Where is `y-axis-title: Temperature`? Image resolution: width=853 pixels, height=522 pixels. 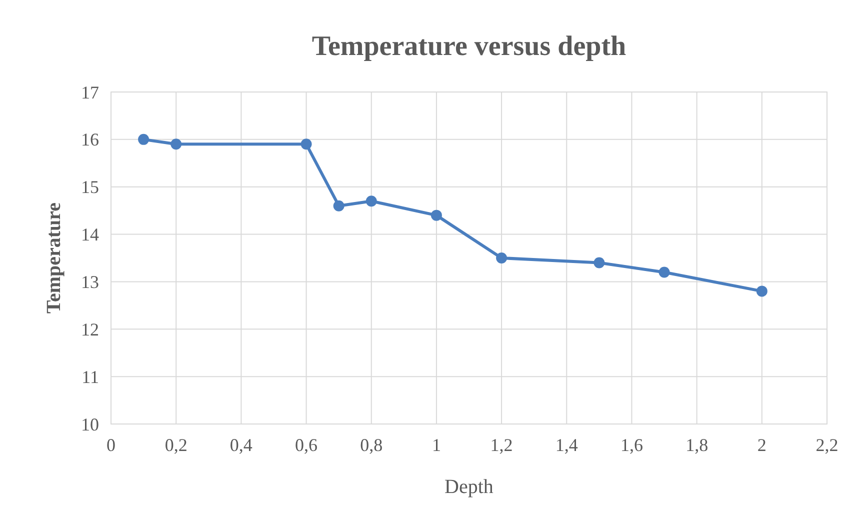 y-axis-title: Temperature is located at coordinates (54, 258).